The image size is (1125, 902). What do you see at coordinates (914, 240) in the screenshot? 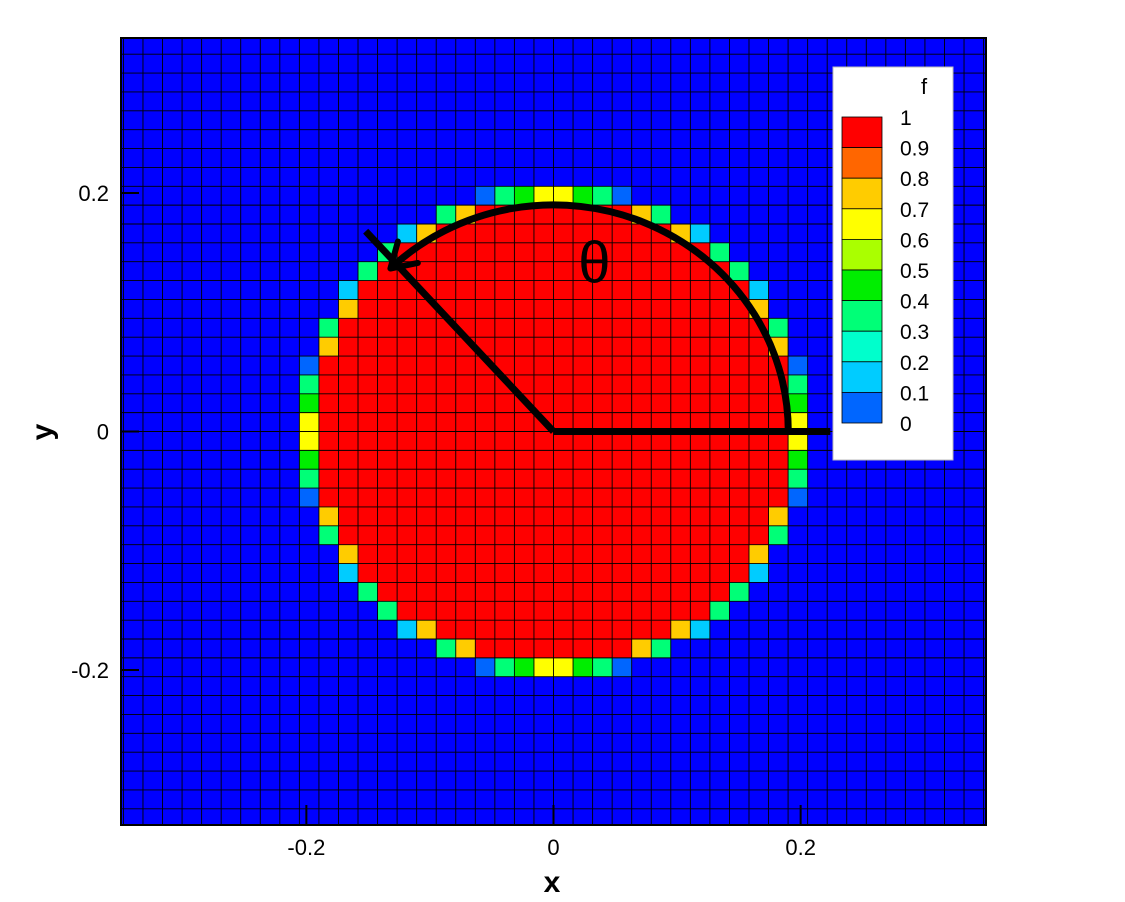
I see `legend-level-label: 0.6` at bounding box center [914, 240].